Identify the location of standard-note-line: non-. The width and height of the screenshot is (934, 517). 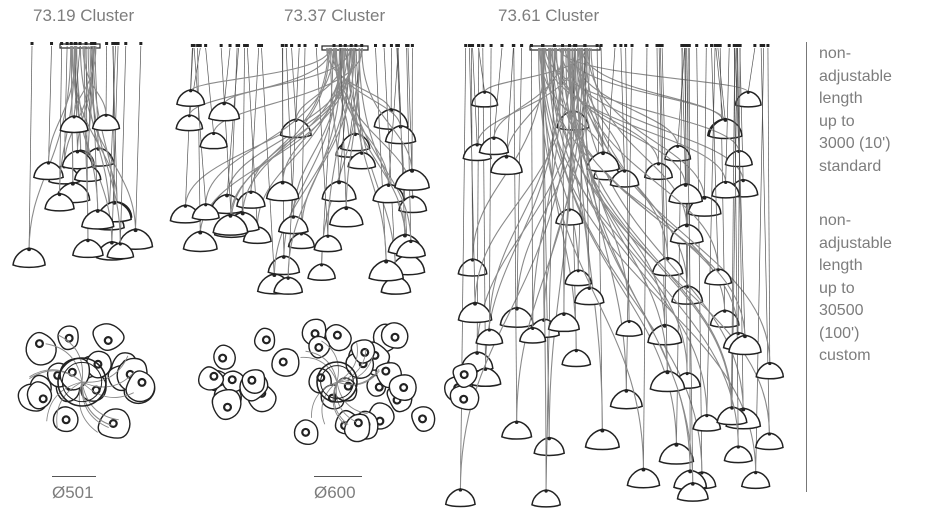
(835, 53).